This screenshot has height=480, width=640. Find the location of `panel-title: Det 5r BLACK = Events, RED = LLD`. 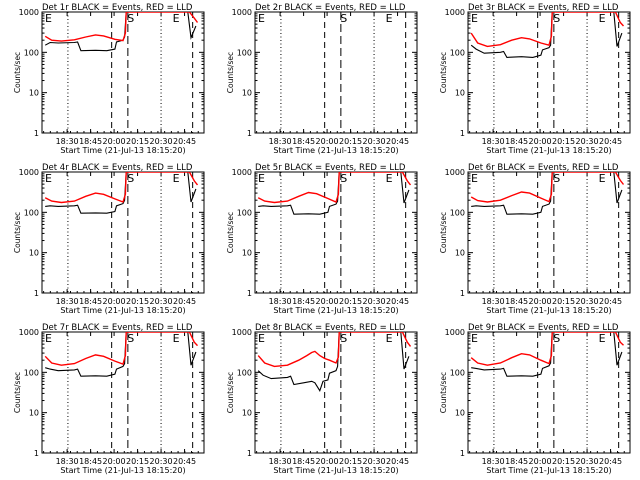

panel-title: Det 5r BLACK = Events, RED = LLD is located at coordinates (330, 168).